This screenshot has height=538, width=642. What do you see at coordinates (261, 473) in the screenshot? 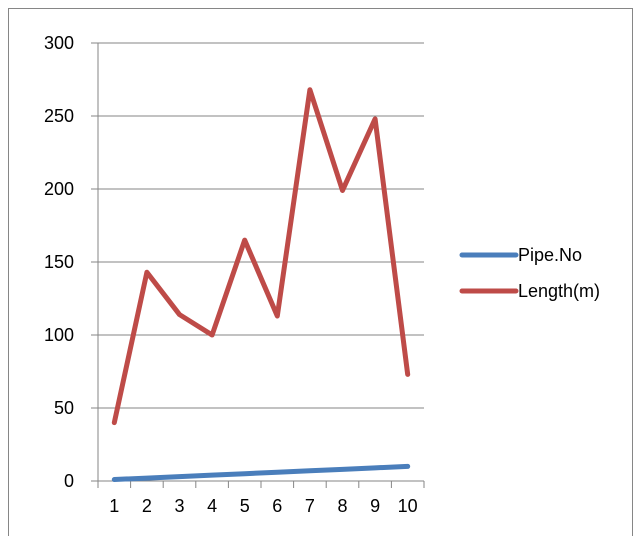
I see `series-line-pipe-no` at bounding box center [261, 473].